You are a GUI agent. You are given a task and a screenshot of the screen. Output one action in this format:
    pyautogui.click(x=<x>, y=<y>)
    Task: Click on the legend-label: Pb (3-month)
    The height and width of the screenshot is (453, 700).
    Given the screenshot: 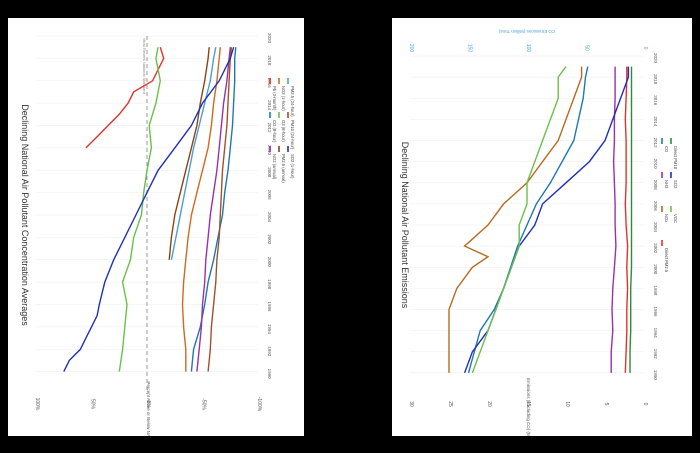 What is the action you would take?
    pyautogui.click(x=274, y=98)
    